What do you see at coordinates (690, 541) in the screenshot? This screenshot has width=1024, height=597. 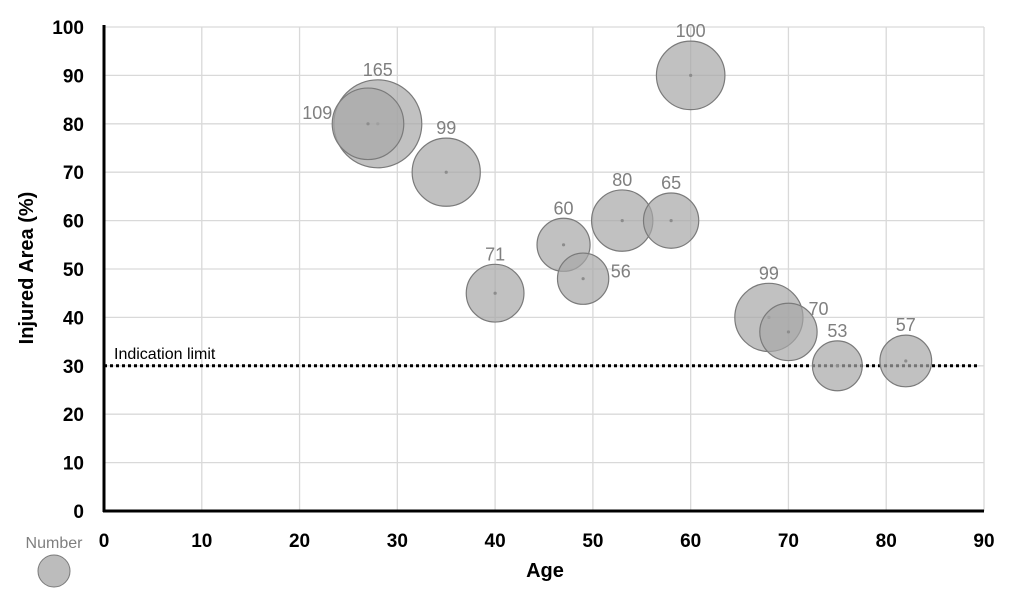 I see `x-tick-label: 60` at bounding box center [690, 541].